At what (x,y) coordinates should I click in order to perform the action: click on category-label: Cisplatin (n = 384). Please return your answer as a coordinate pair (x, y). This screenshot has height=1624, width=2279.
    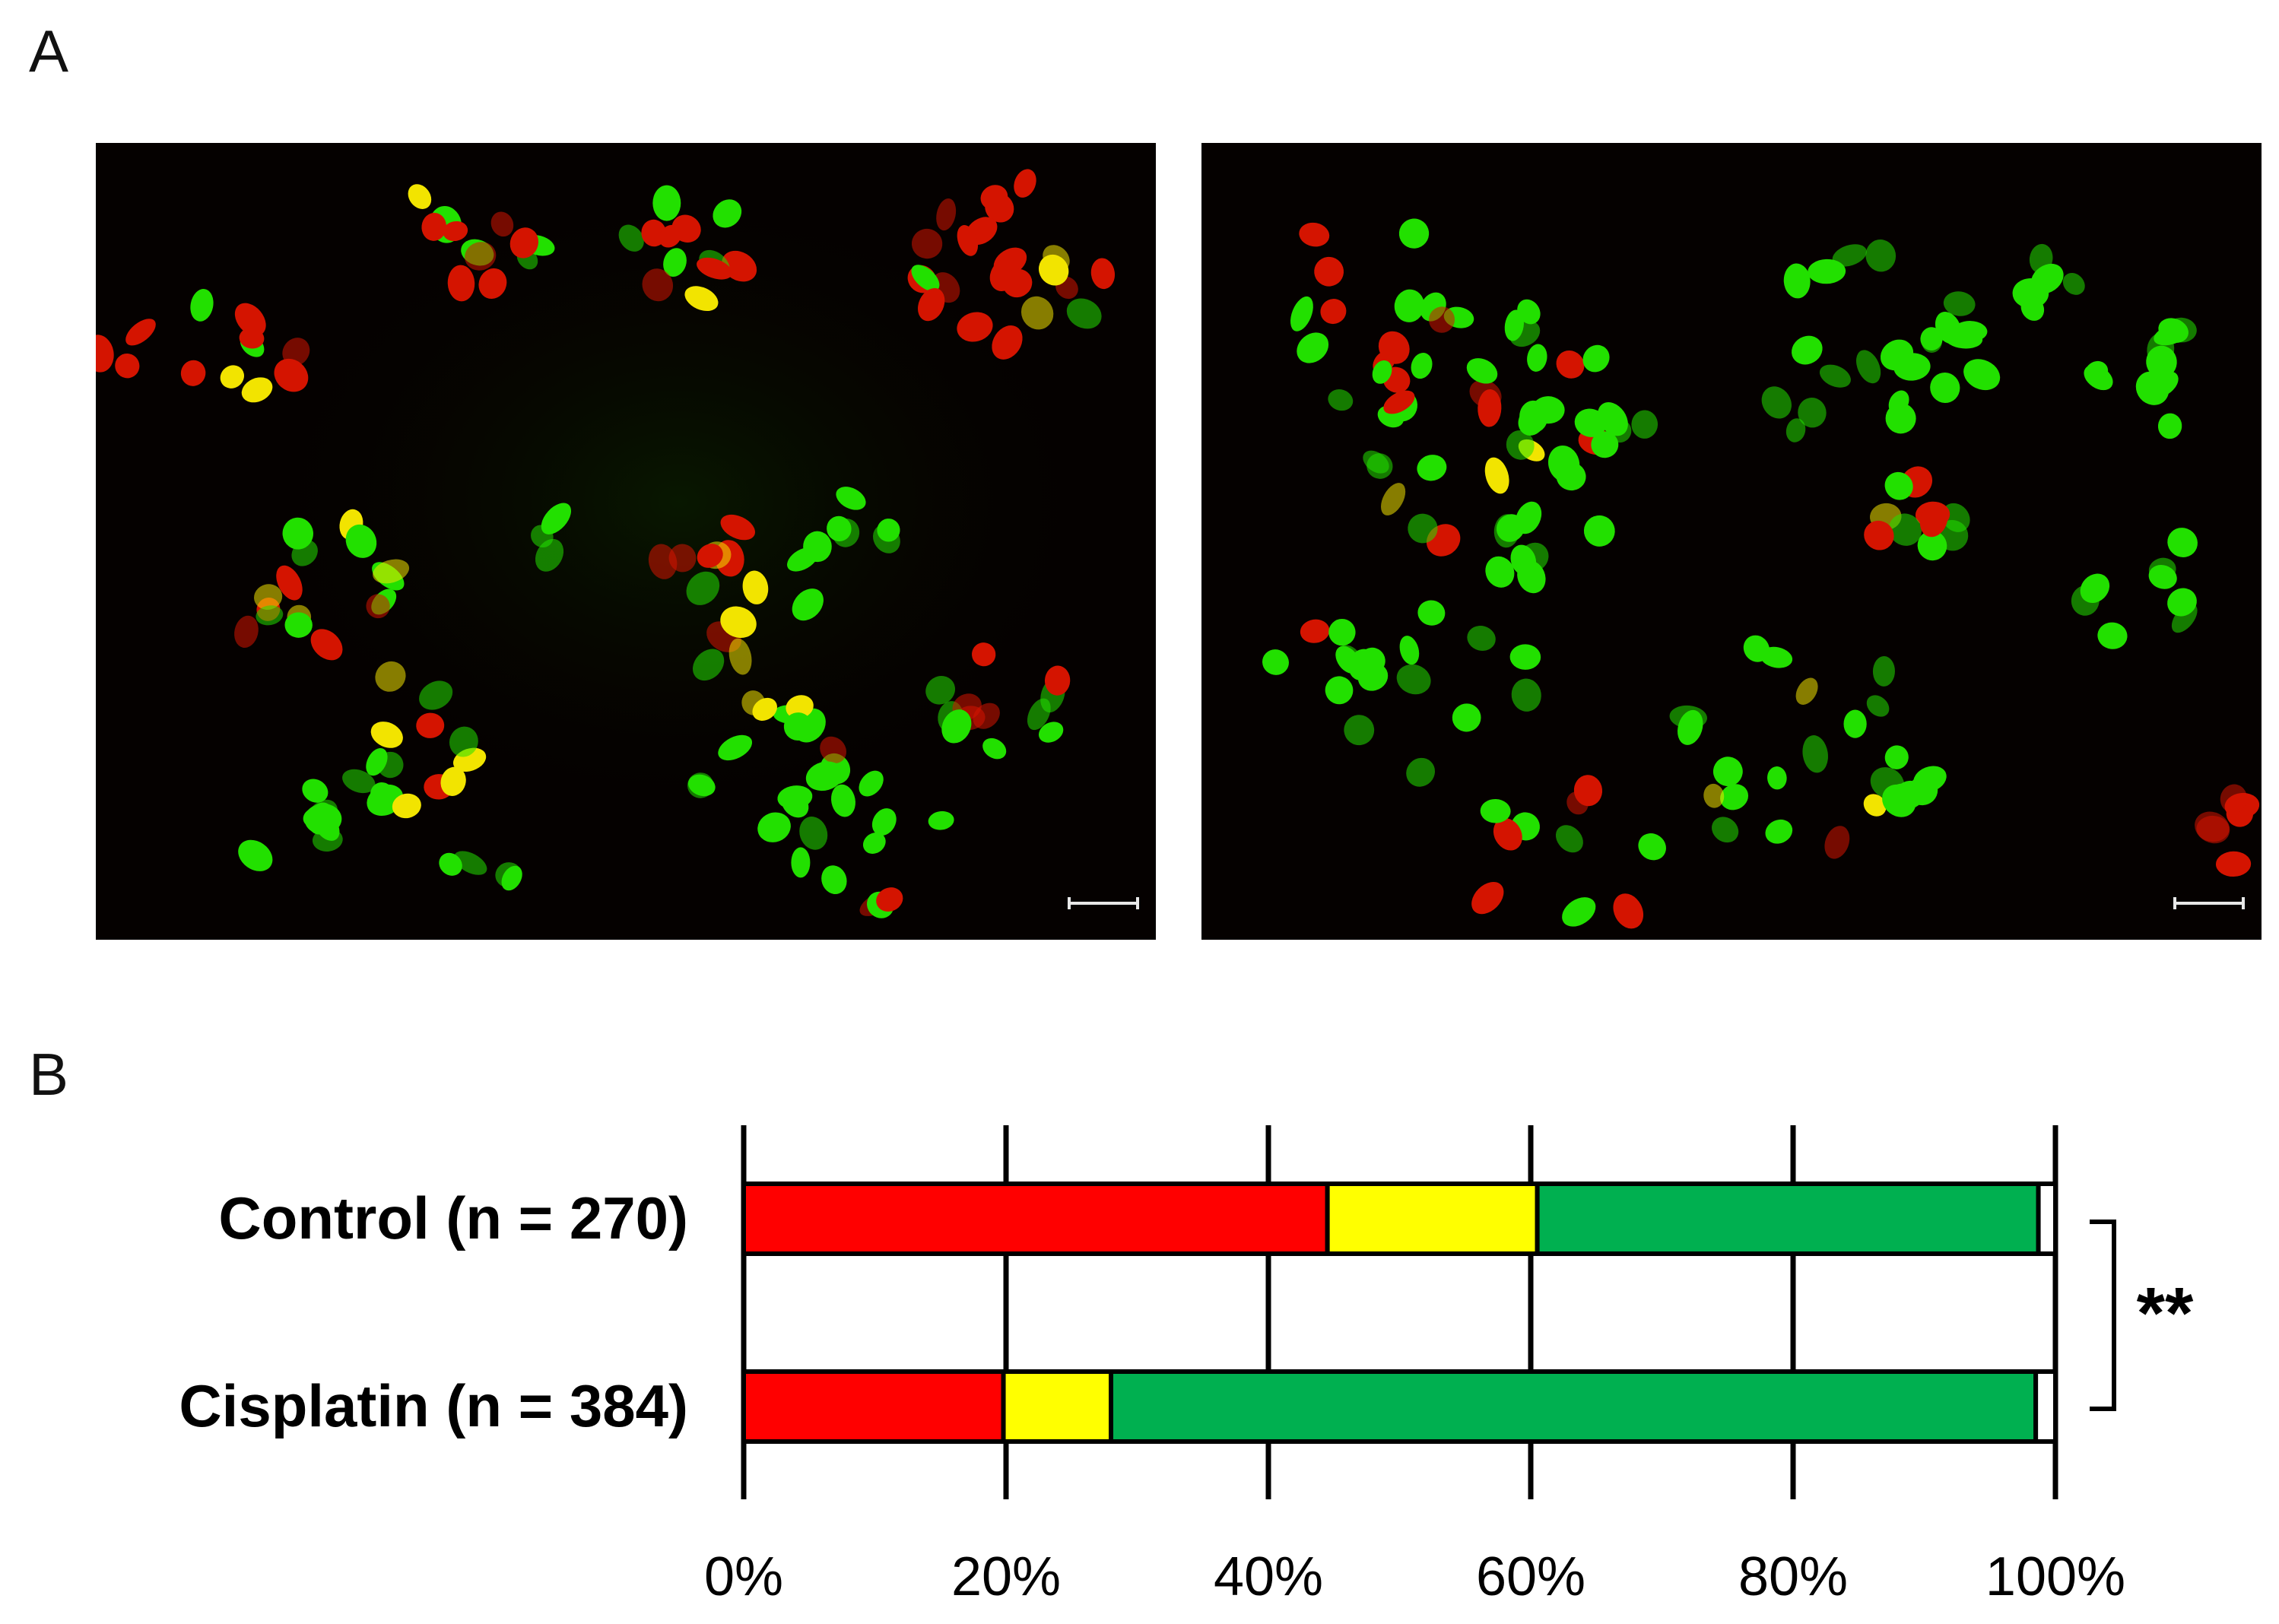
    Looking at the image, I should click on (433, 1405).